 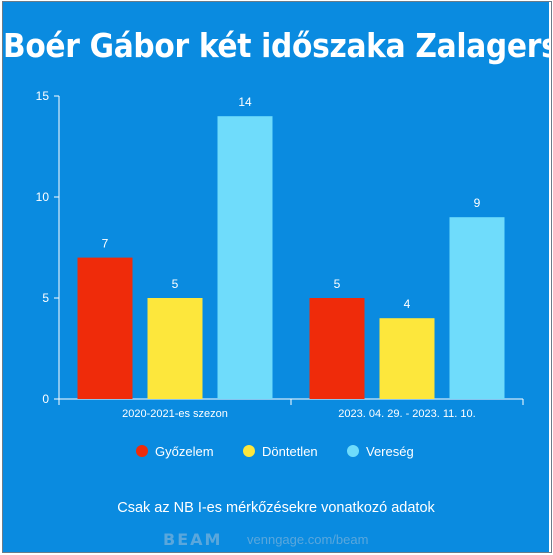 I want to click on y-tick-label: 10, so click(x=43, y=197).